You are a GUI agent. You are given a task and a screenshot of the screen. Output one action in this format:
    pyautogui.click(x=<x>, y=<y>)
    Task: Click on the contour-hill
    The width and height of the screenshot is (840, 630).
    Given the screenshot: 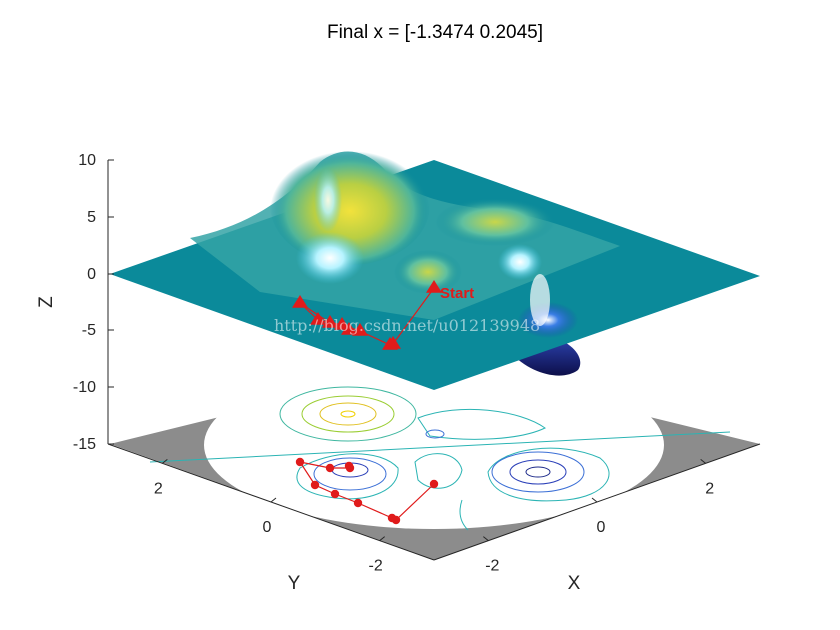 What is the action you would take?
    pyautogui.click(x=481, y=424)
    